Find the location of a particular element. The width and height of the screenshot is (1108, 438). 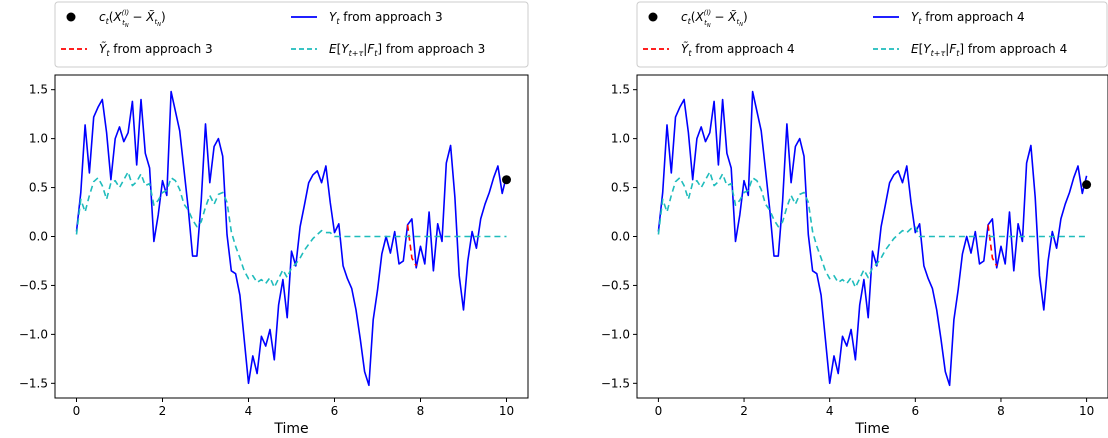

legend-label-ytilde: Ỹt from approach 3 is located at coordinates (156, 49).